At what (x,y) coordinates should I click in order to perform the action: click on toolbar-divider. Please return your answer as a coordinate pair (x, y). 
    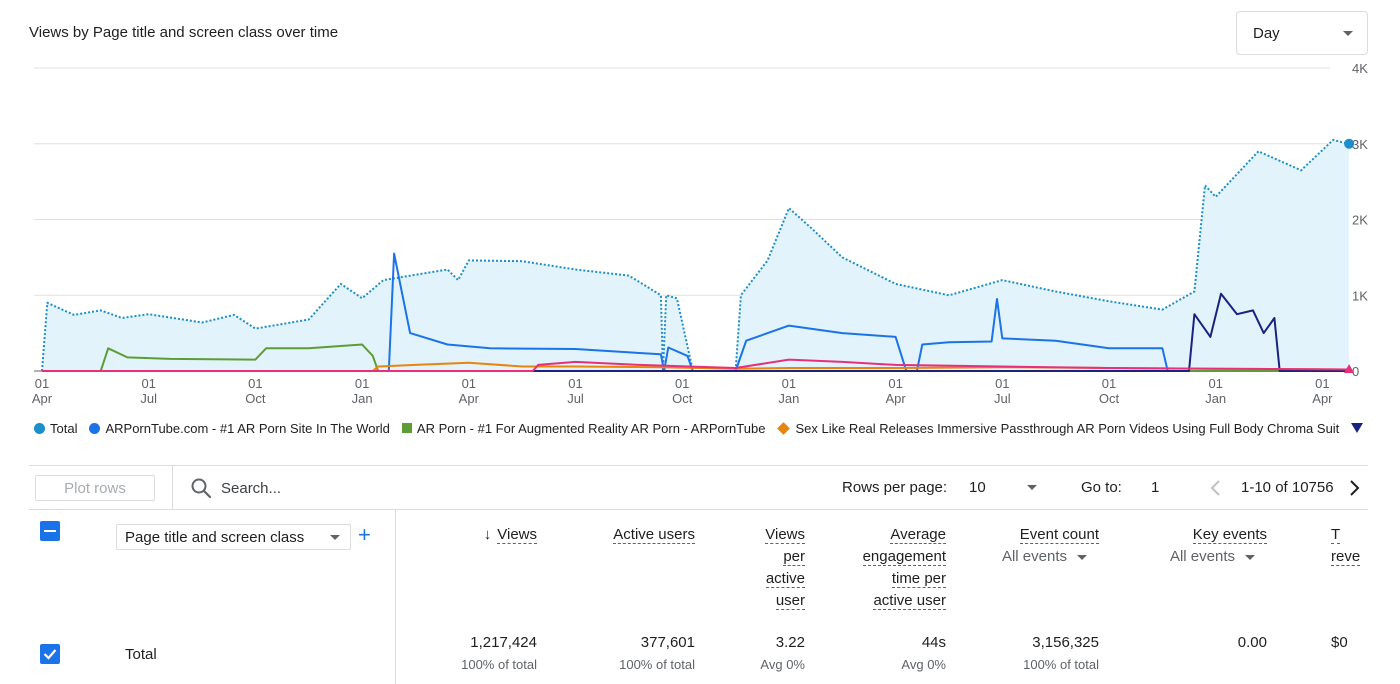
    Looking at the image, I should click on (172, 488).